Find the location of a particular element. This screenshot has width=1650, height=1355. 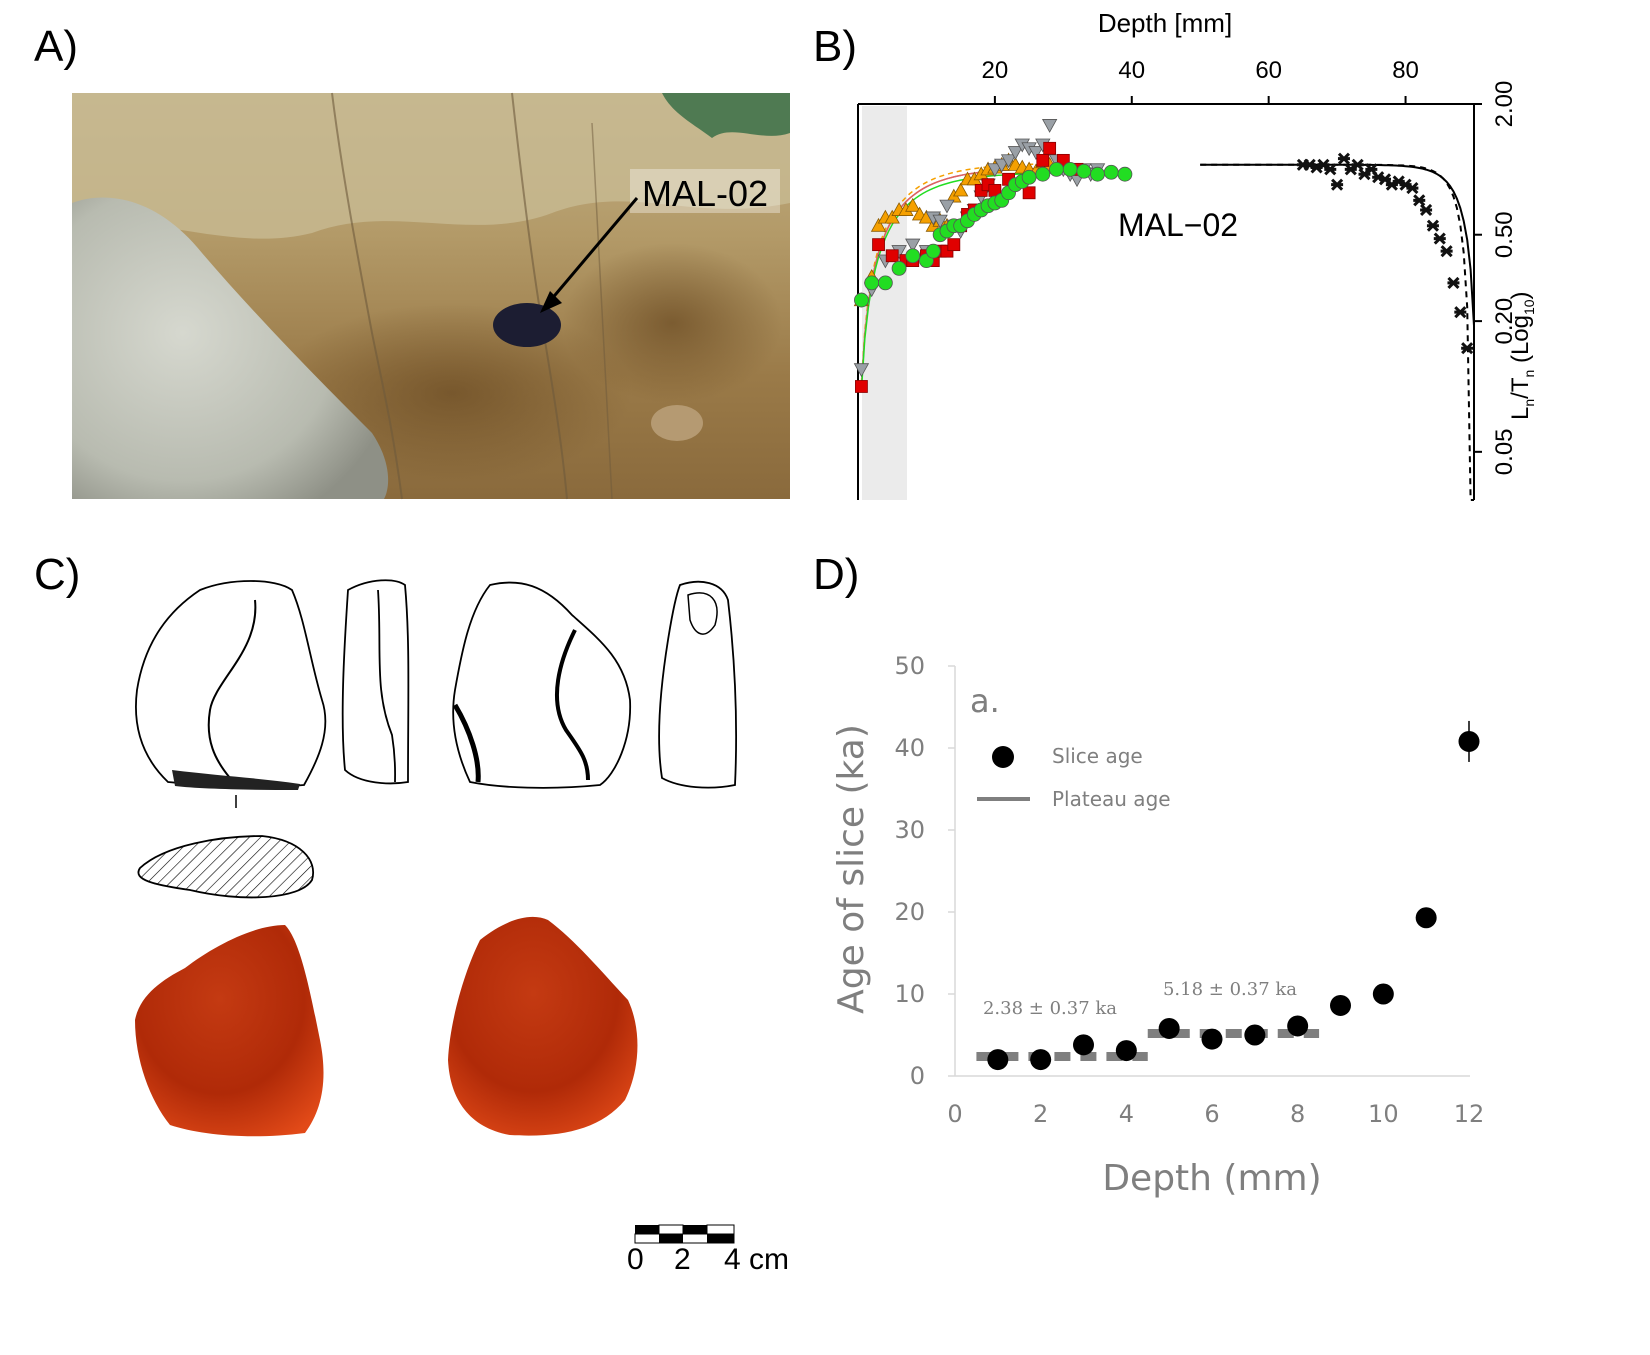

scale-label-0: 0 is located at coordinates (635, 1259).